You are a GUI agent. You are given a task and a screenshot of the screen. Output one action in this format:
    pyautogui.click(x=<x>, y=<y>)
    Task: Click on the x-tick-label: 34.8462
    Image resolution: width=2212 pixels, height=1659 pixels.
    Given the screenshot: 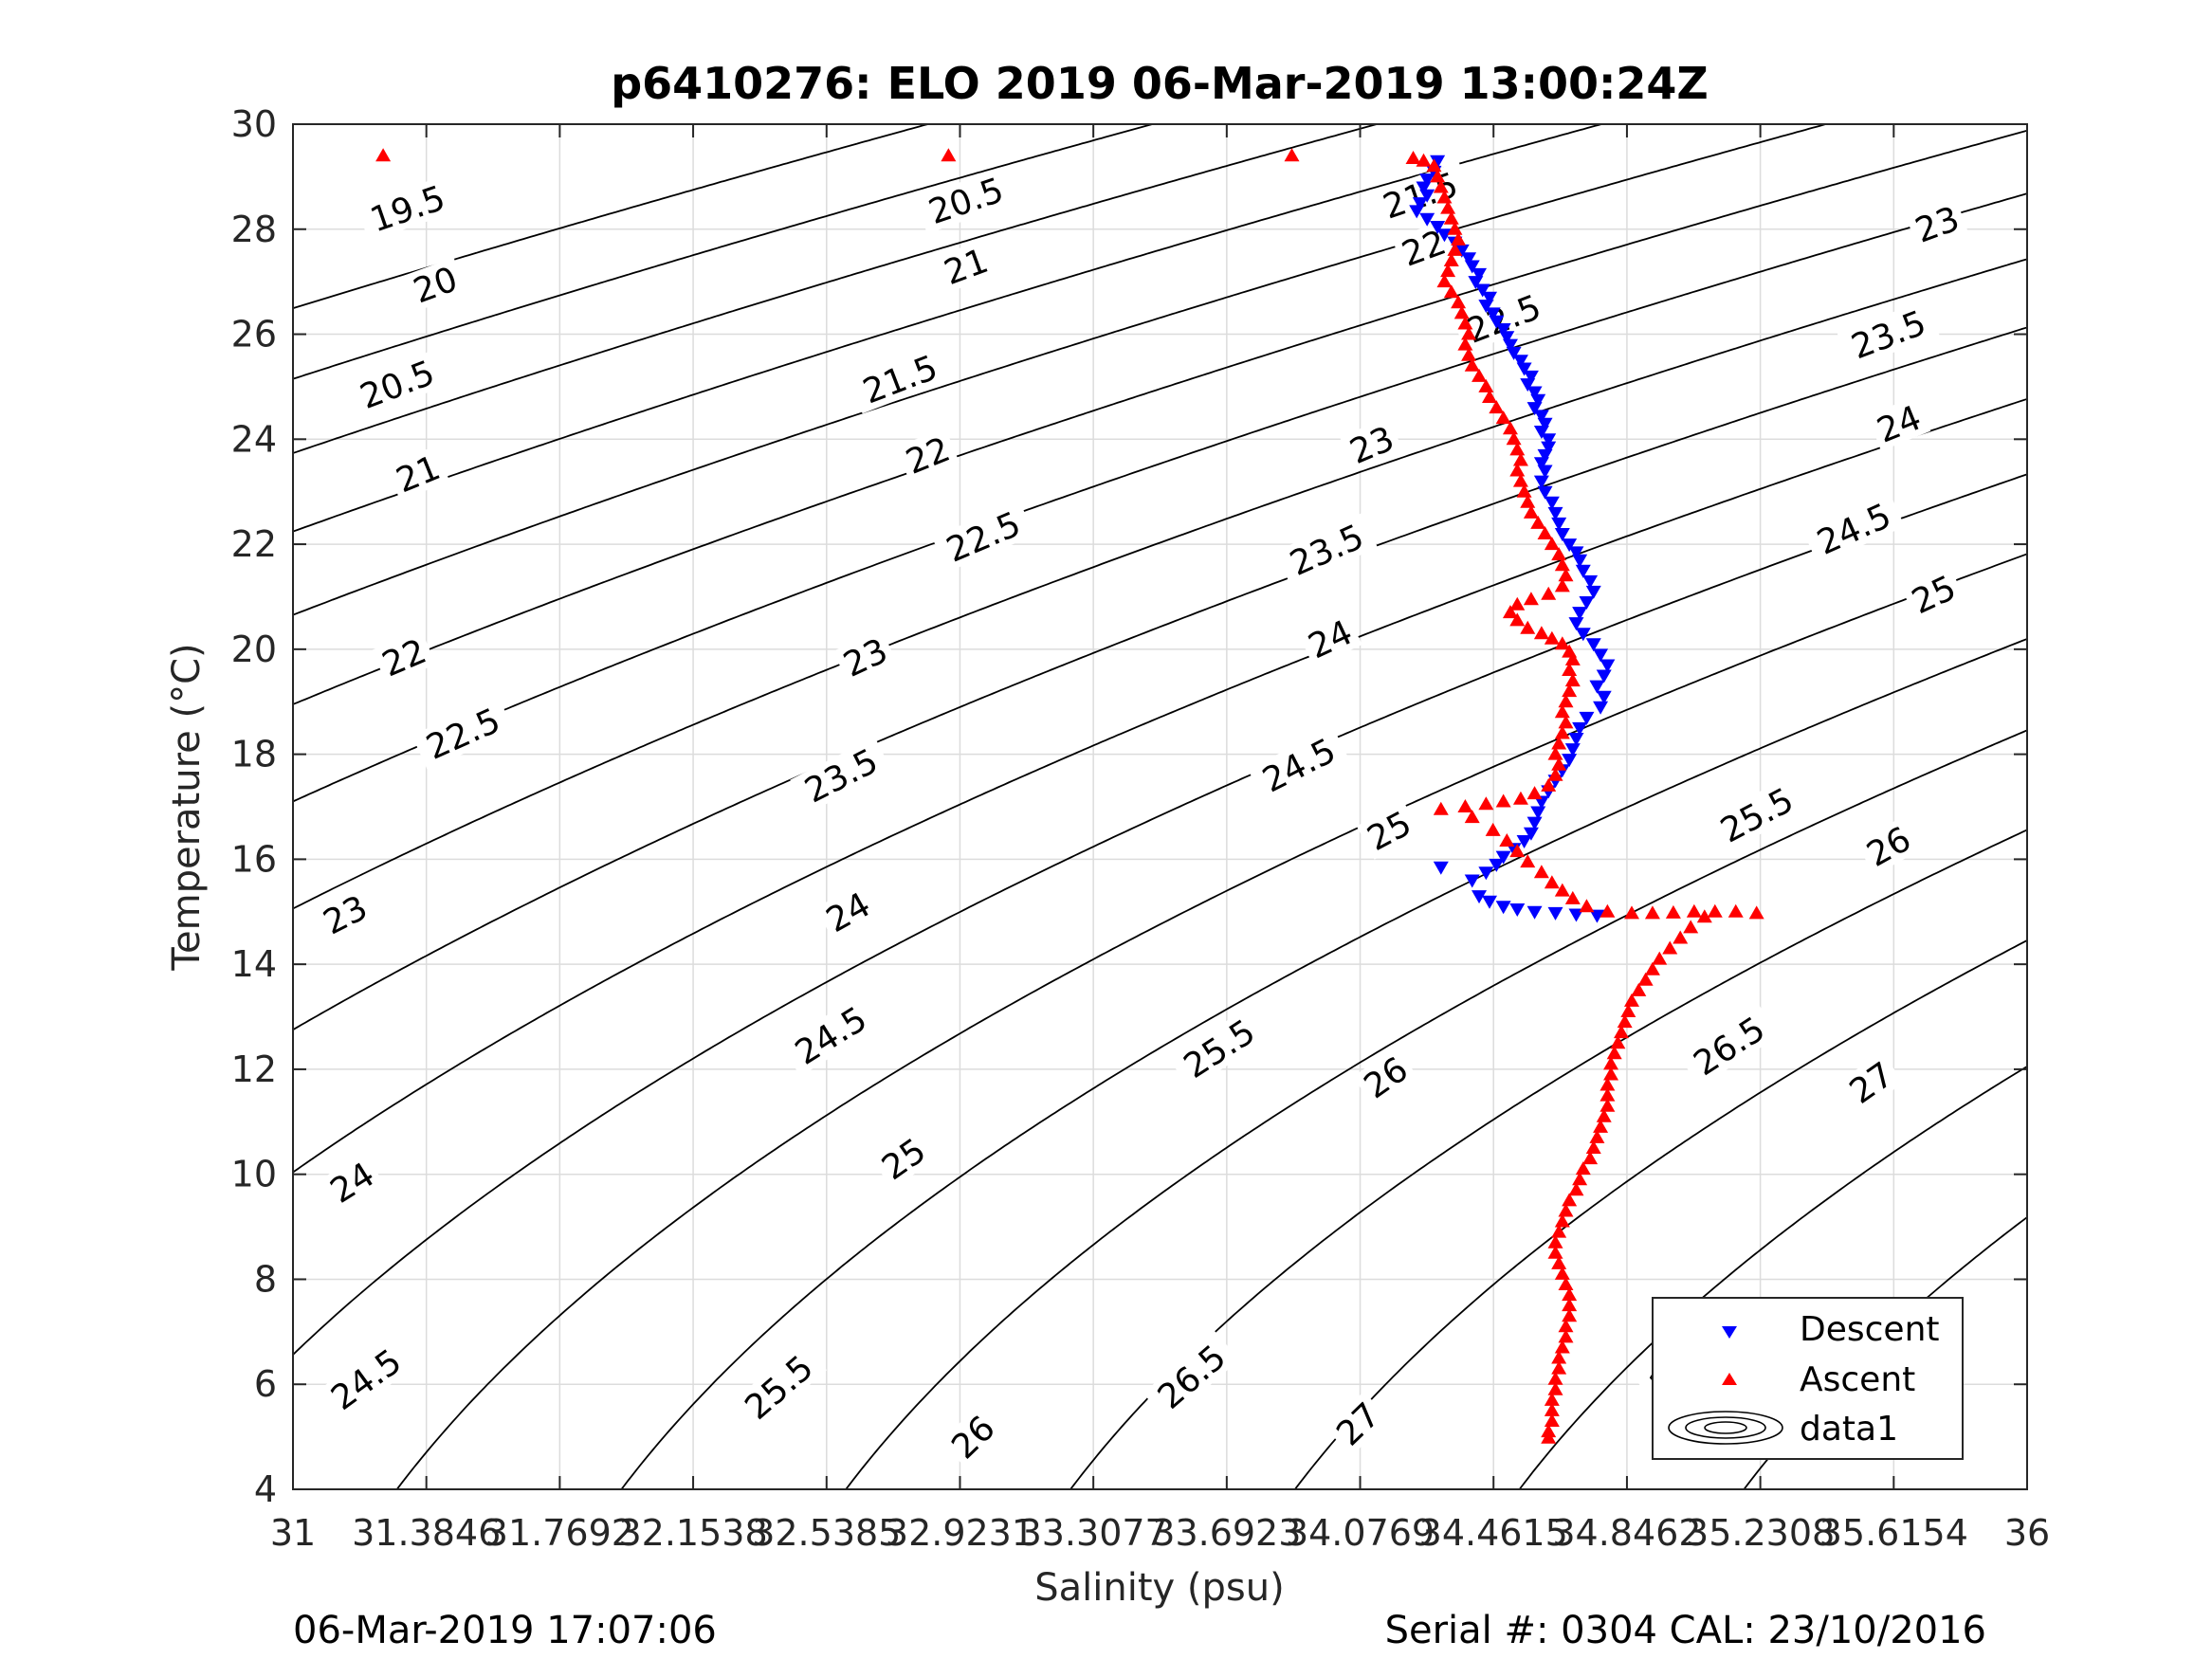 What is the action you would take?
    pyautogui.click(x=1626, y=1533)
    